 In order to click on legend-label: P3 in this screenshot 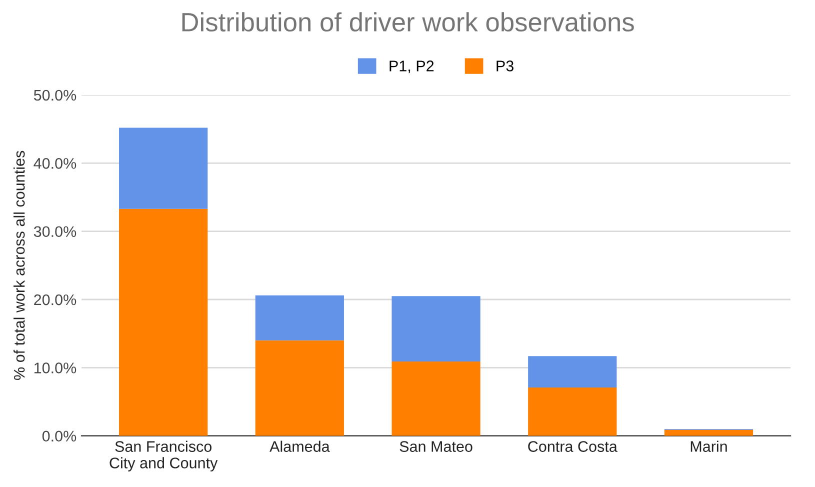, I will do `click(505, 66)`.